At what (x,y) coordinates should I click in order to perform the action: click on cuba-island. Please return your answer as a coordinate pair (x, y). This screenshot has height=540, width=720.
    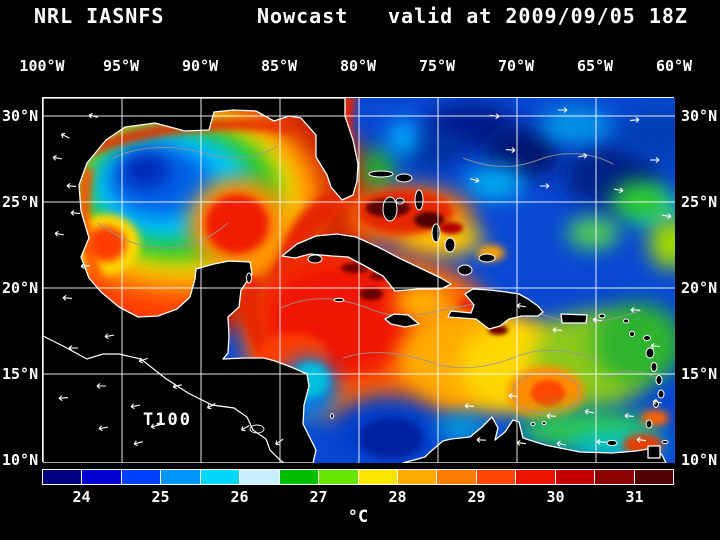
    Looking at the image, I should click on (366, 262).